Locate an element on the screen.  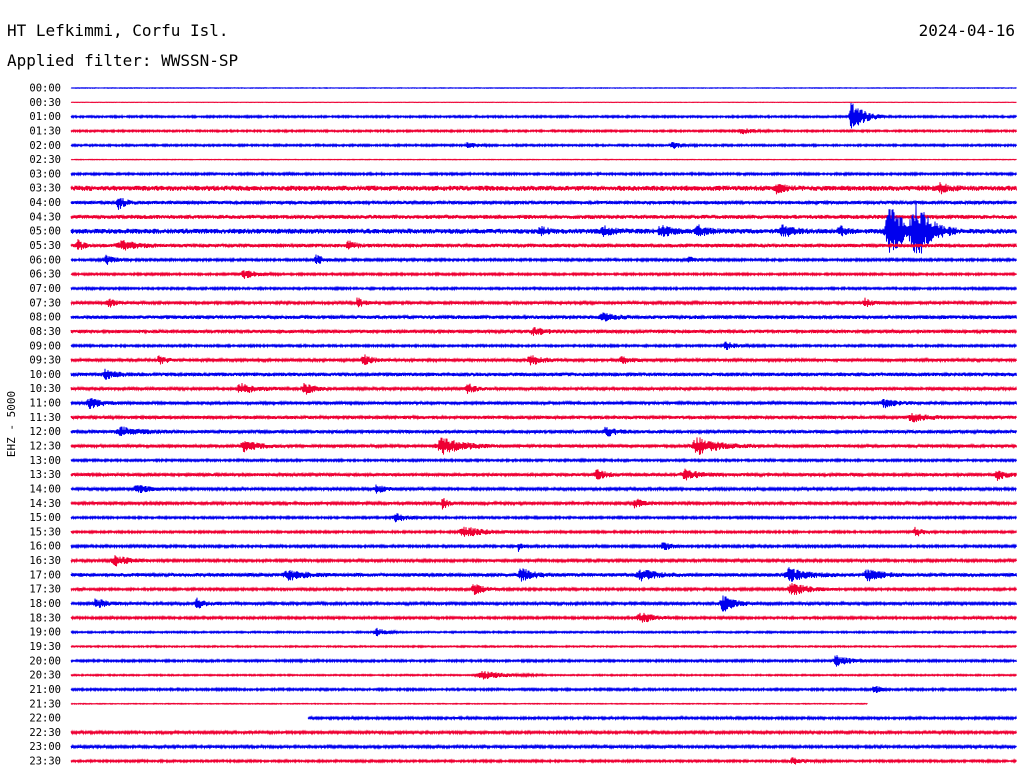
record-date: 2024-04-16 is located at coordinates (967, 30).